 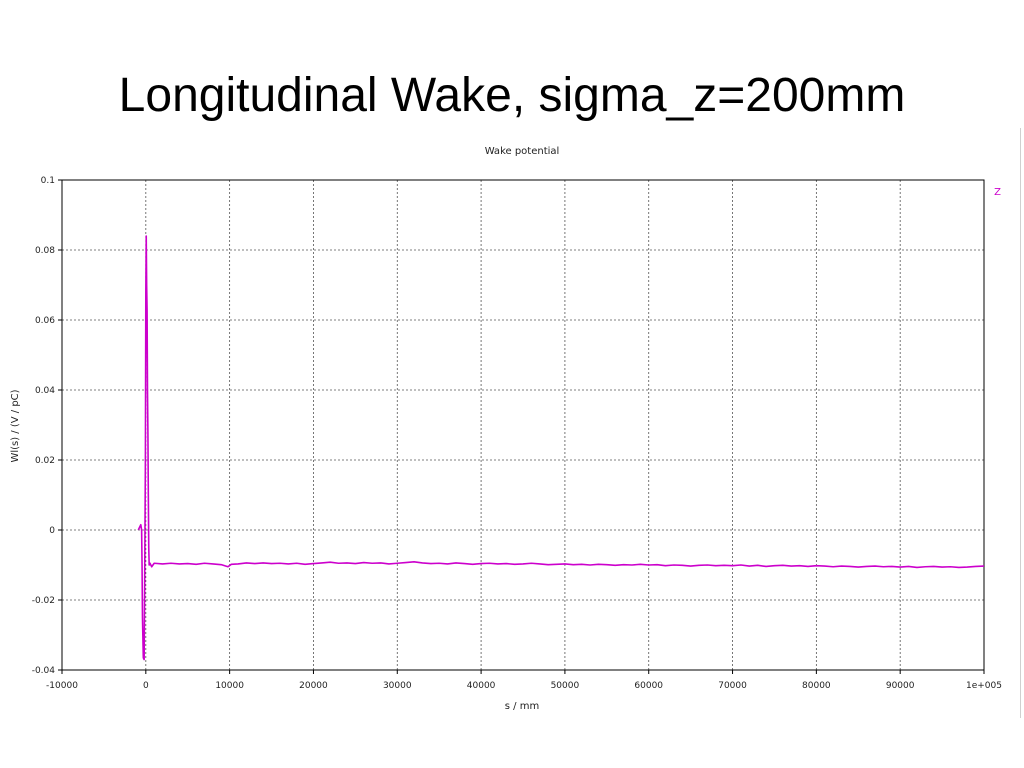 What do you see at coordinates (48, 181) in the screenshot?
I see `y-tick-label: 0.1` at bounding box center [48, 181].